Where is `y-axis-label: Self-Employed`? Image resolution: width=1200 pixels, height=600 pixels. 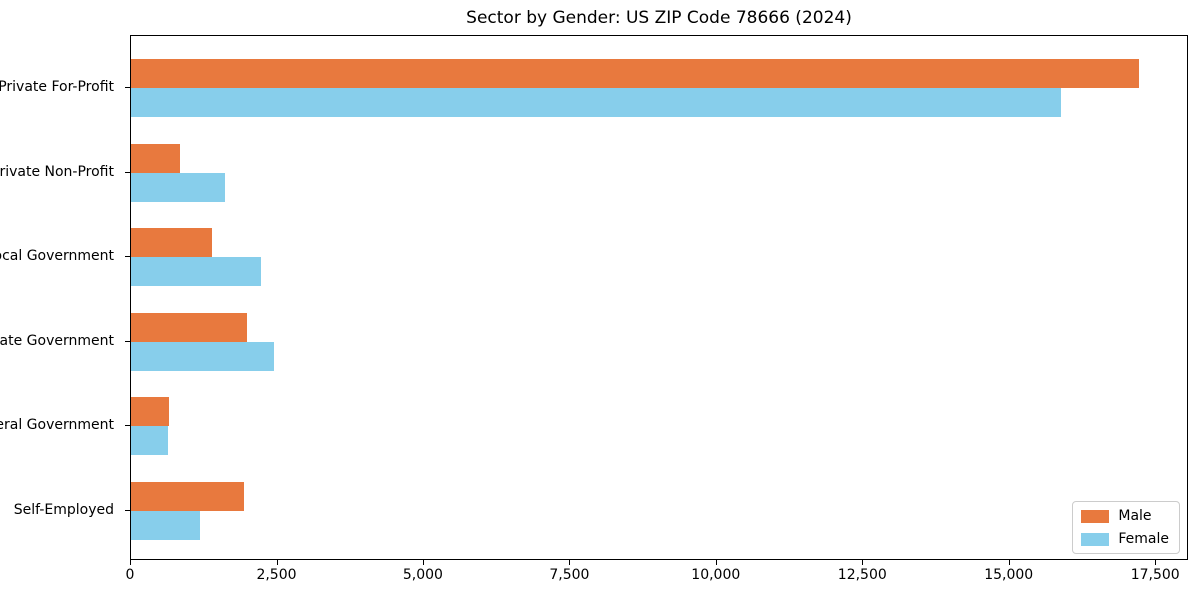 y-axis-label: Self-Employed is located at coordinates (63, 509).